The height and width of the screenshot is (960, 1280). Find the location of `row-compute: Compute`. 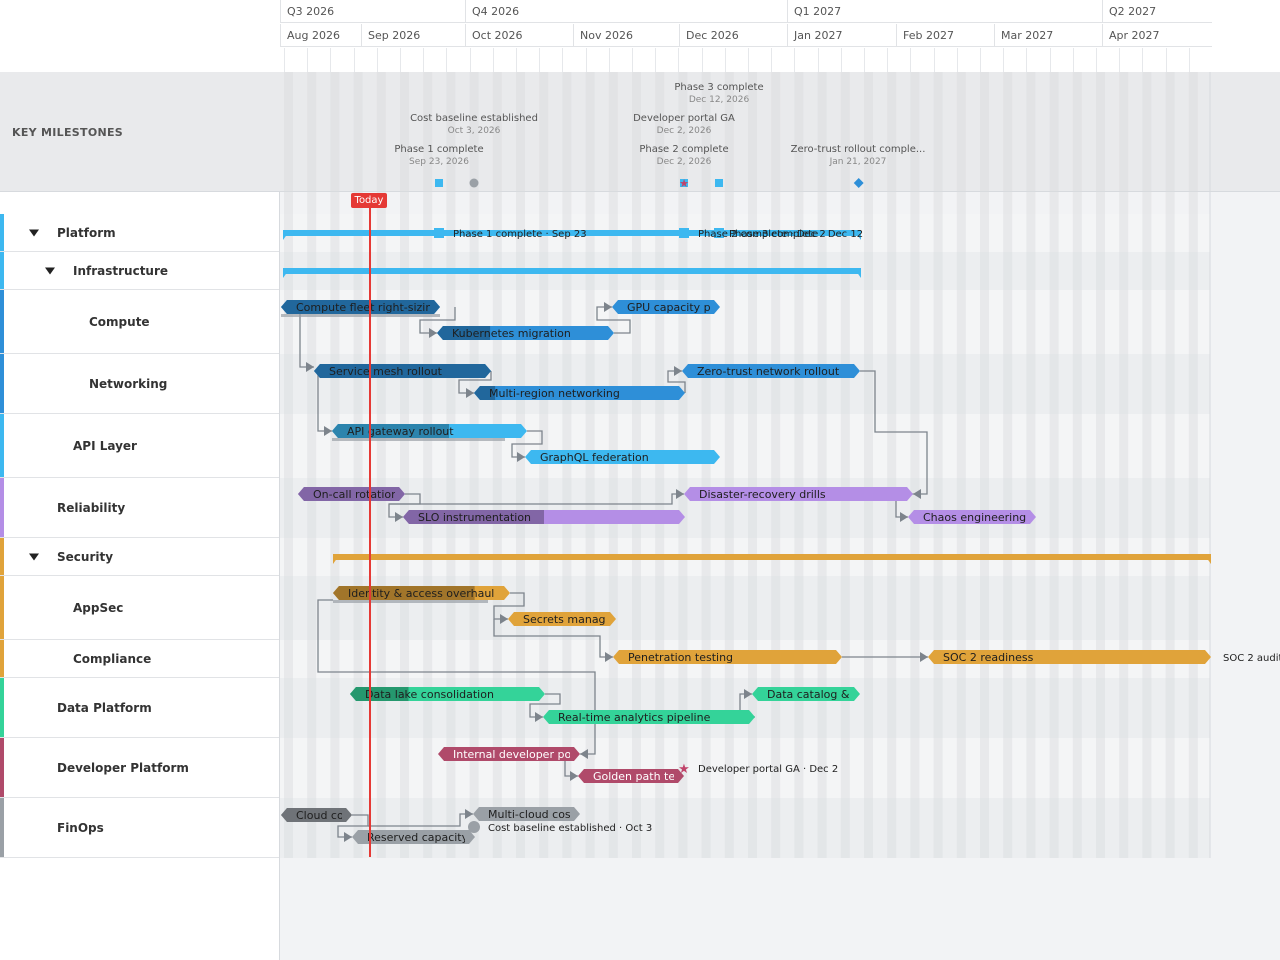

row-compute: Compute is located at coordinates (139, 322).